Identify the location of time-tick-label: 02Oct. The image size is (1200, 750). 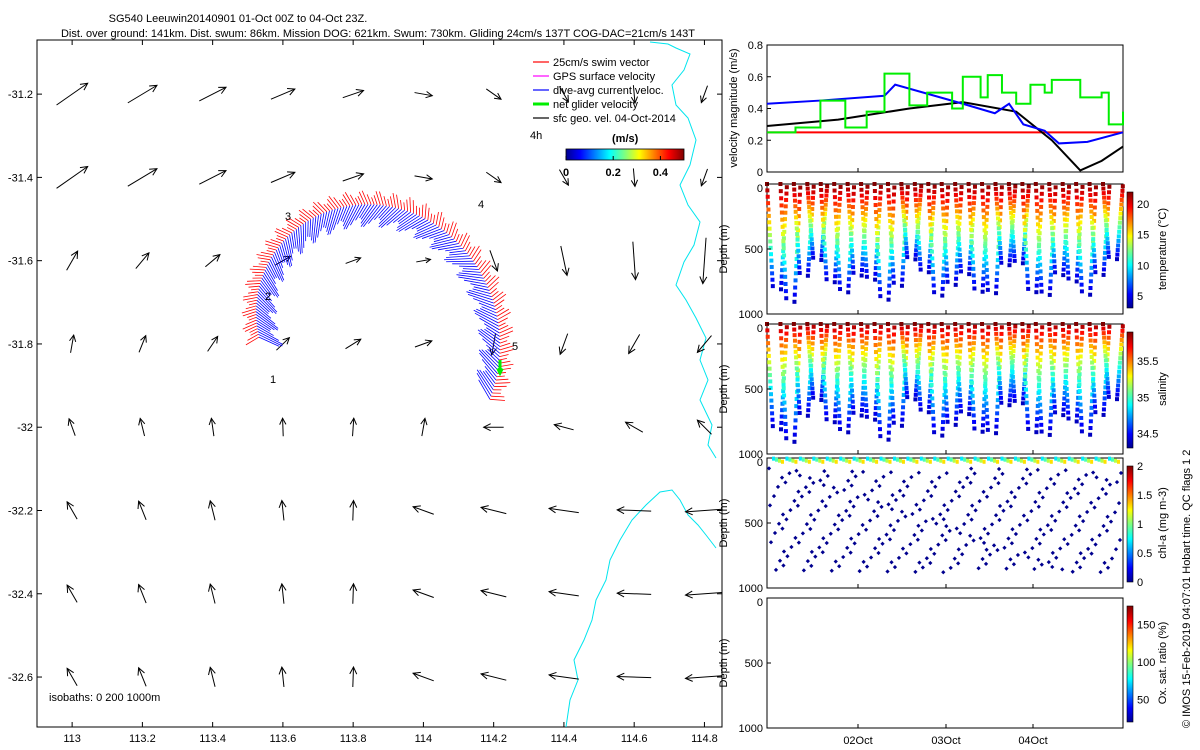
(857, 741).